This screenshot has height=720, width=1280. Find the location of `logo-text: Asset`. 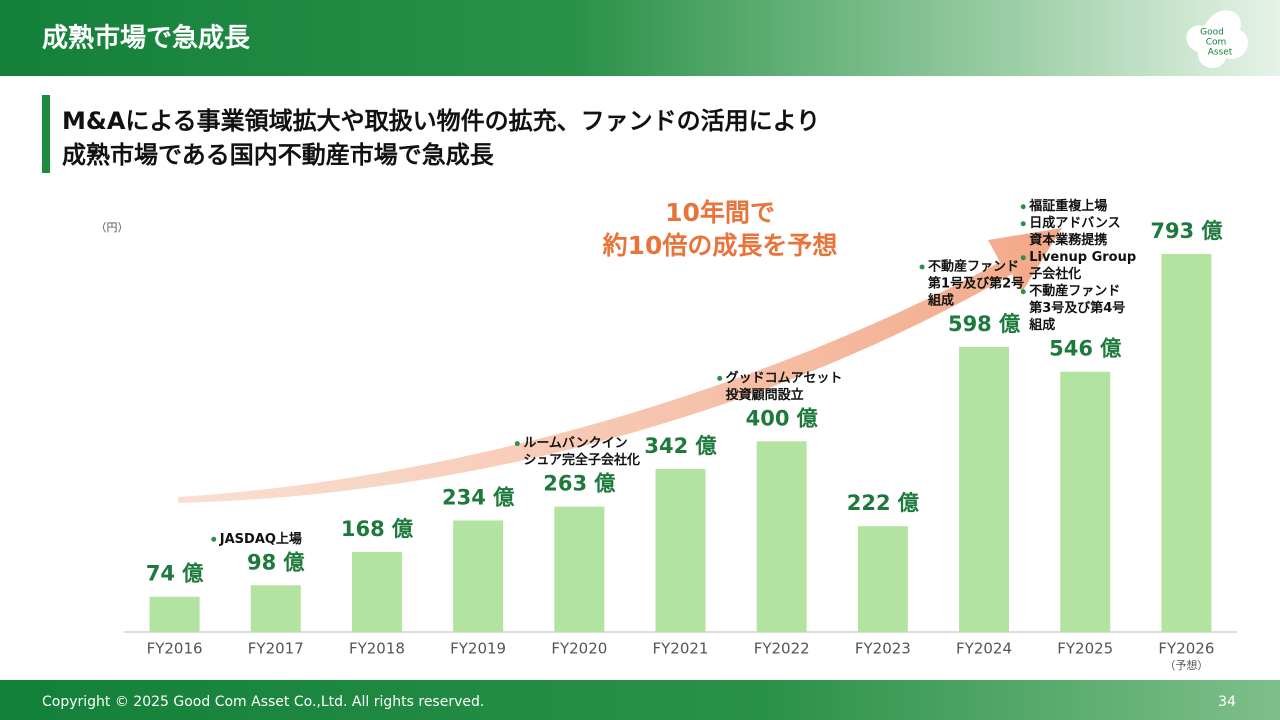

logo-text: Asset is located at coordinates (1220, 53).